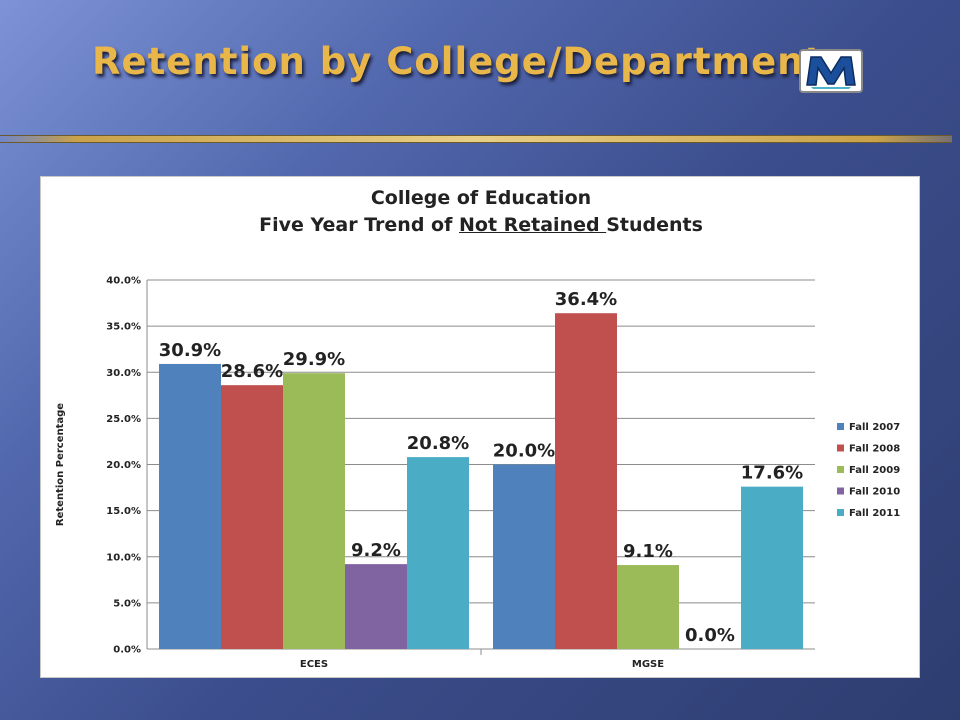  Describe the element at coordinates (586, 481) in the screenshot. I see `bar-fall-2008-mgse` at that location.